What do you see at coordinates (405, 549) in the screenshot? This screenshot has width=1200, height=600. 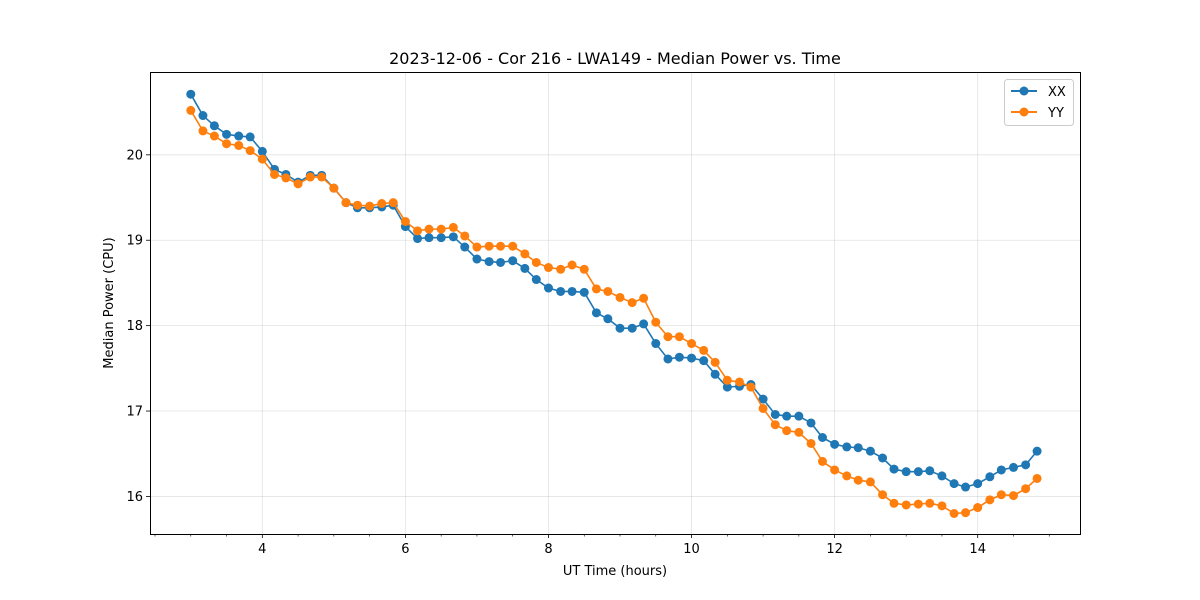 I see `x-tick-label: 6` at bounding box center [405, 549].